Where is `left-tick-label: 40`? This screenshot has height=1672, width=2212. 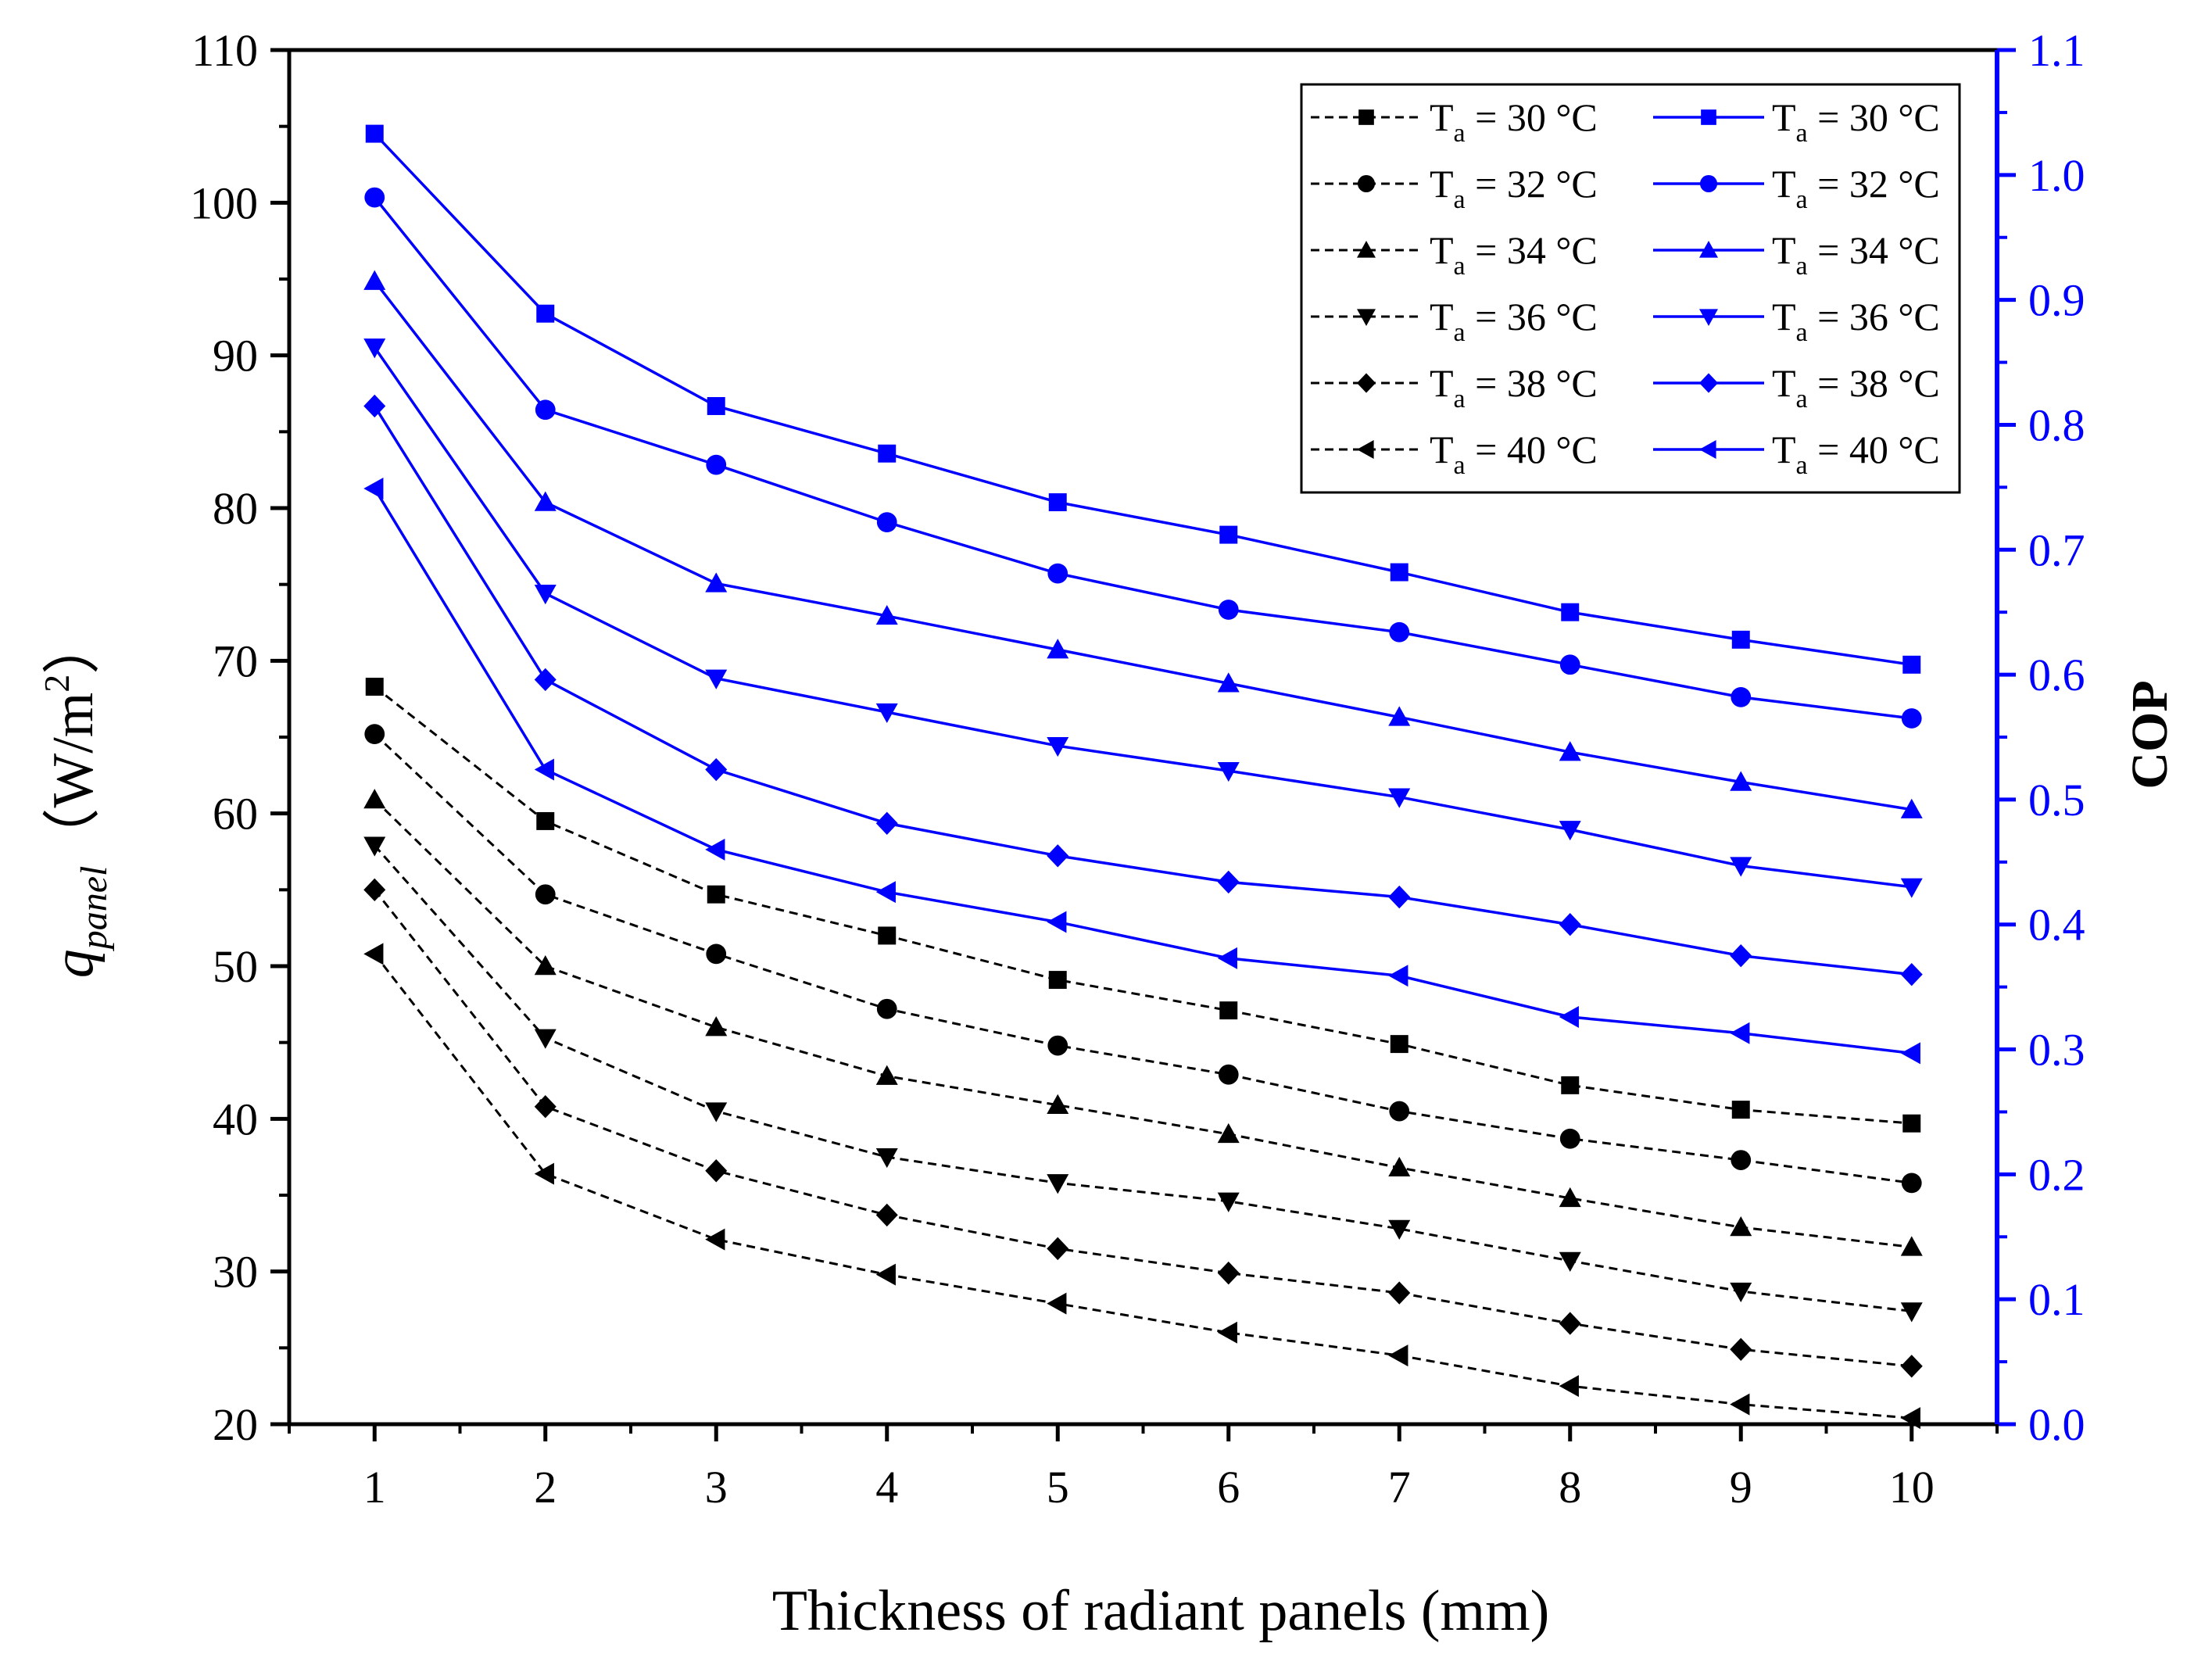 left-tick-label: 40 is located at coordinates (235, 1119).